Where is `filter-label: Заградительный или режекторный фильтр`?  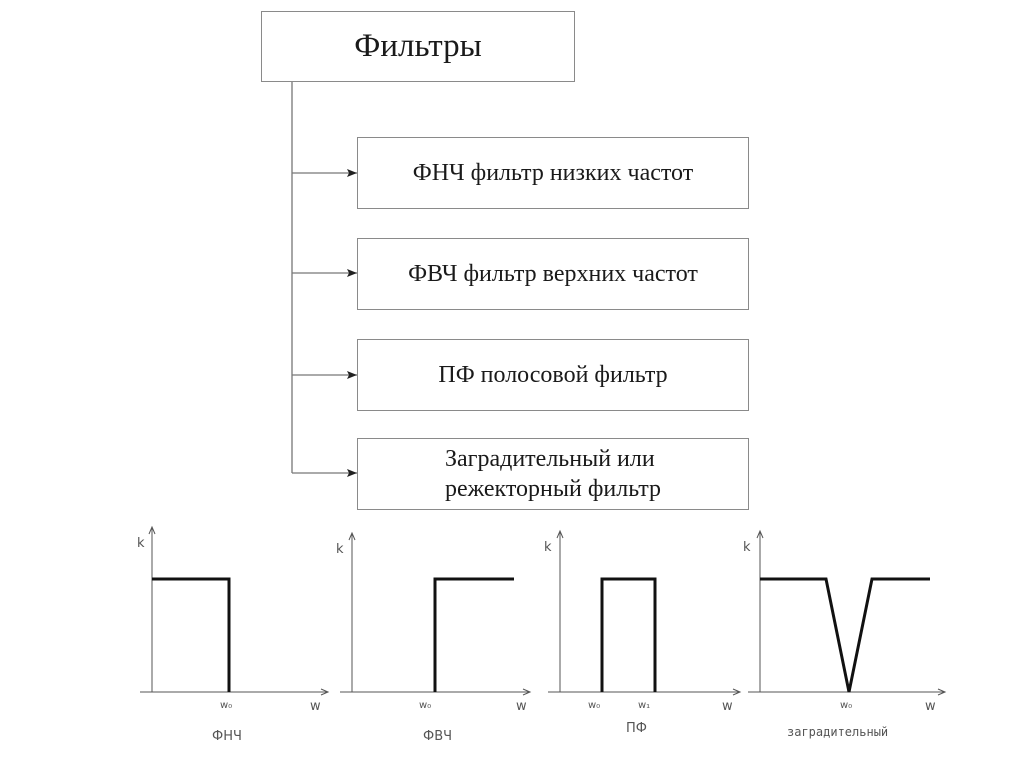 filter-label: Заградительный или режекторный фильтр is located at coordinates (553, 474).